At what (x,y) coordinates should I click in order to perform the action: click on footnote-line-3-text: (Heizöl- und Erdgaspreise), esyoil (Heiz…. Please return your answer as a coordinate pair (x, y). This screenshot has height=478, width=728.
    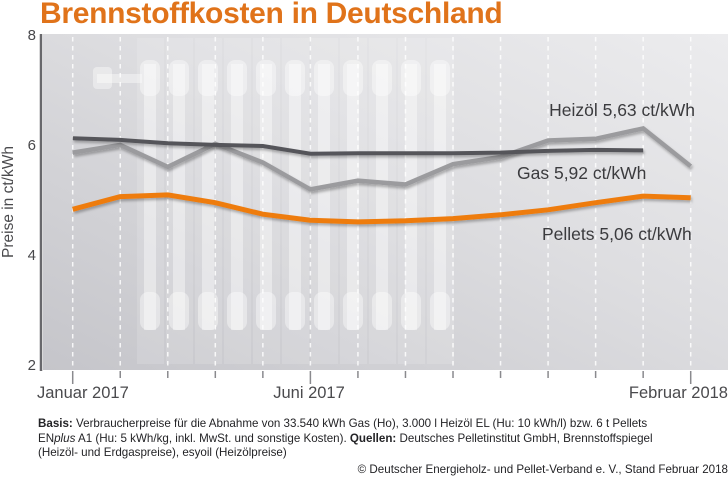
    Looking at the image, I should click on (162, 453).